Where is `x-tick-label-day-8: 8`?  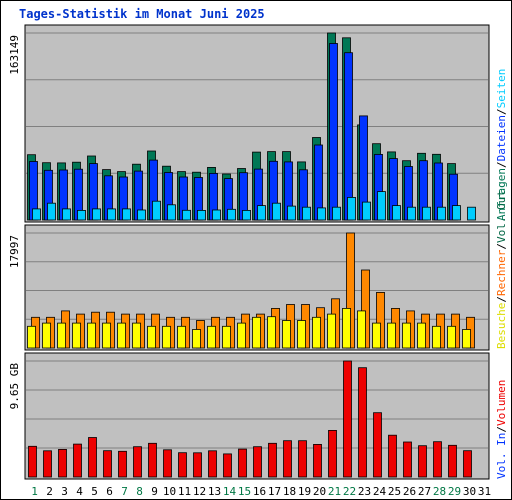
x-tick-label-day-8: 8 is located at coordinates (139, 491).